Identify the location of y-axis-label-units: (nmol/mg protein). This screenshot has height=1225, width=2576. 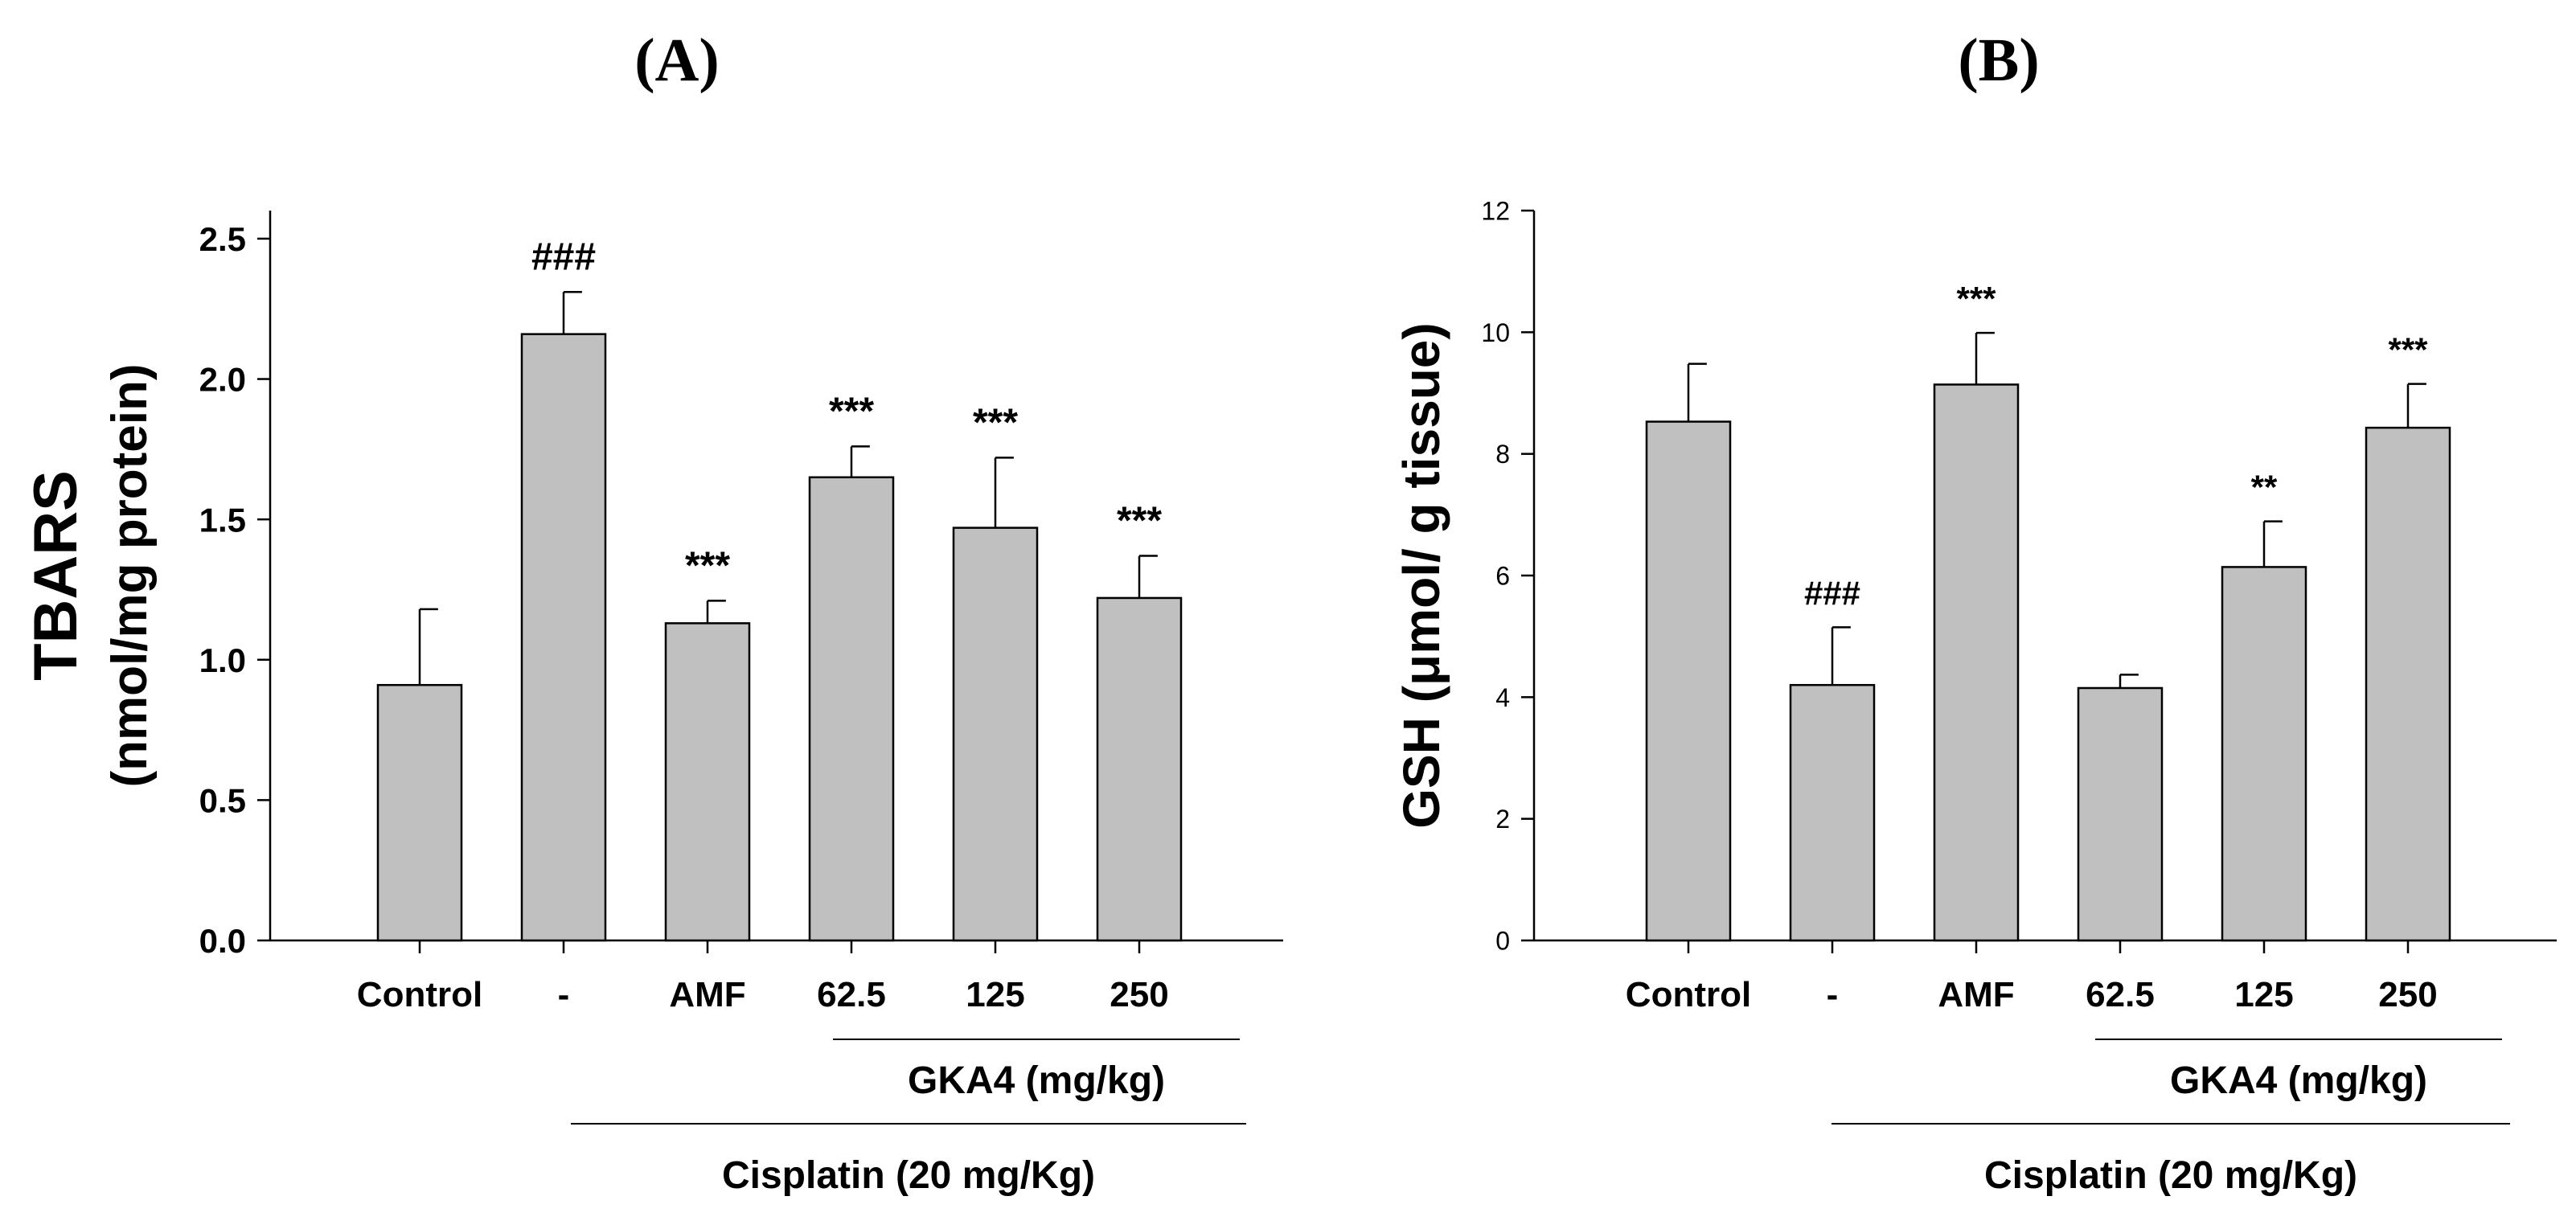
(130, 576).